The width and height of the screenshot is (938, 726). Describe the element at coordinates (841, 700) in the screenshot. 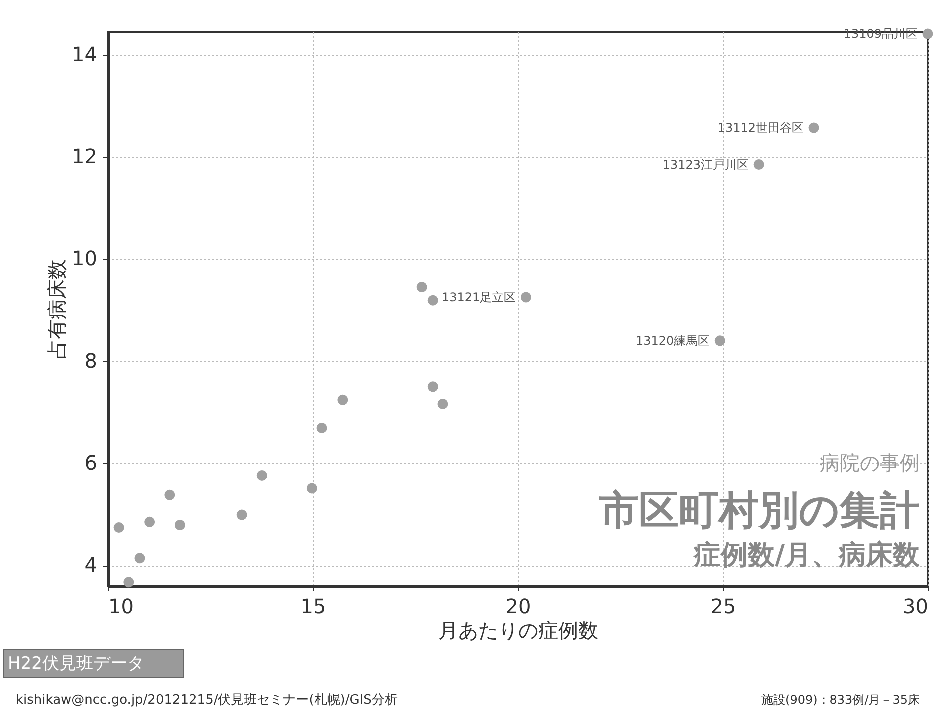

I see `text: 施設(909)：833例/月－35床` at that location.